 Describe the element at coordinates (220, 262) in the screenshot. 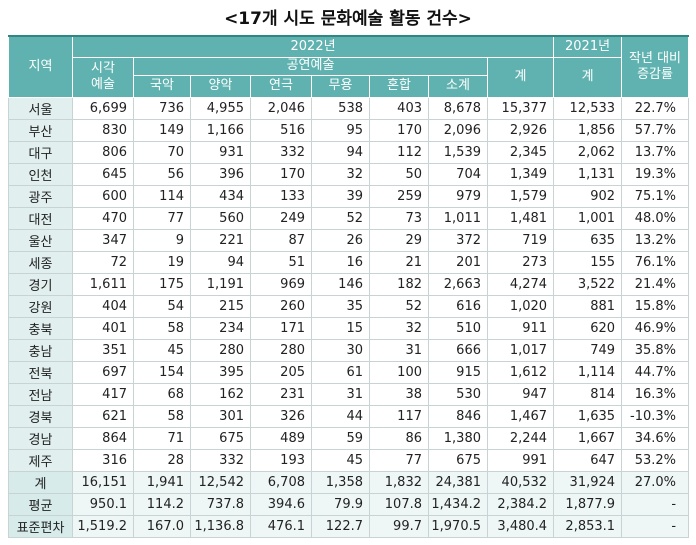

I see `value-cell: 94` at that location.